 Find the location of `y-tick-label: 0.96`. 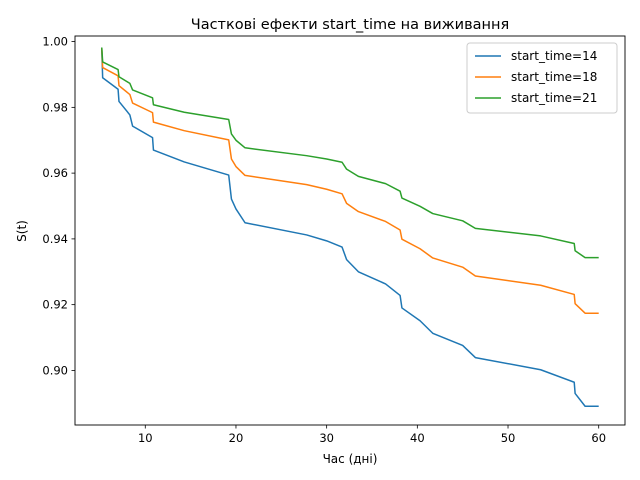

y-tick-label: 0.96 is located at coordinates (55, 173).